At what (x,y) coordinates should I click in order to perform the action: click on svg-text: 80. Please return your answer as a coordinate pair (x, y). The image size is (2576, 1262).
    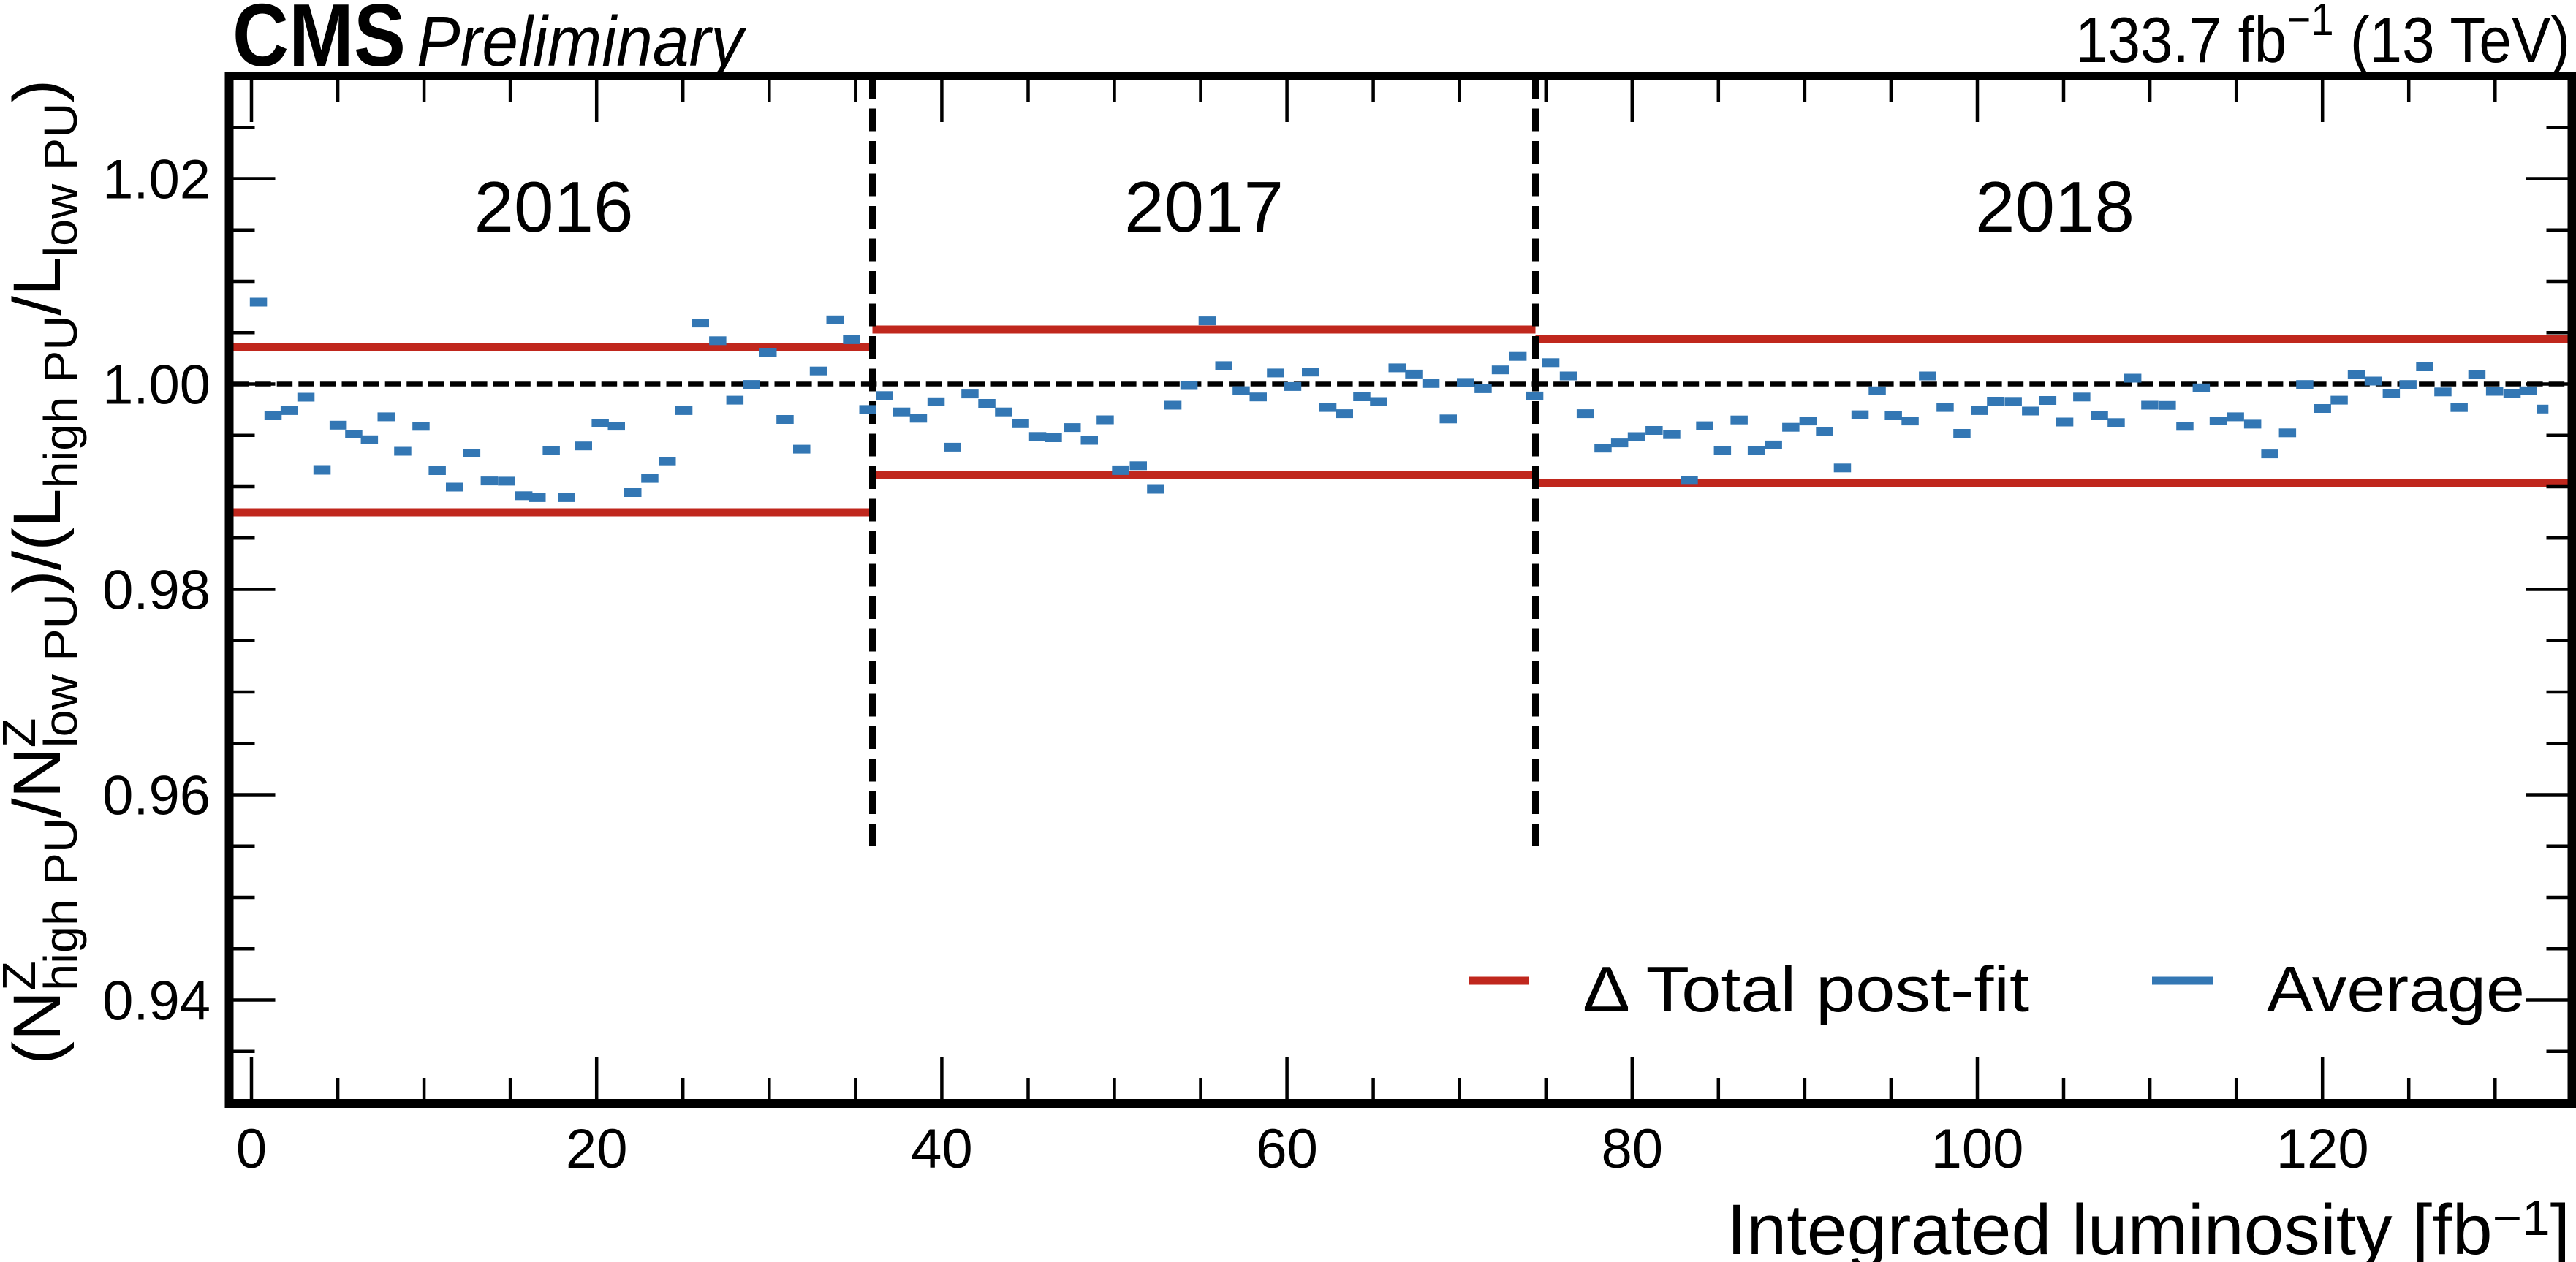
    Looking at the image, I should click on (1633, 1149).